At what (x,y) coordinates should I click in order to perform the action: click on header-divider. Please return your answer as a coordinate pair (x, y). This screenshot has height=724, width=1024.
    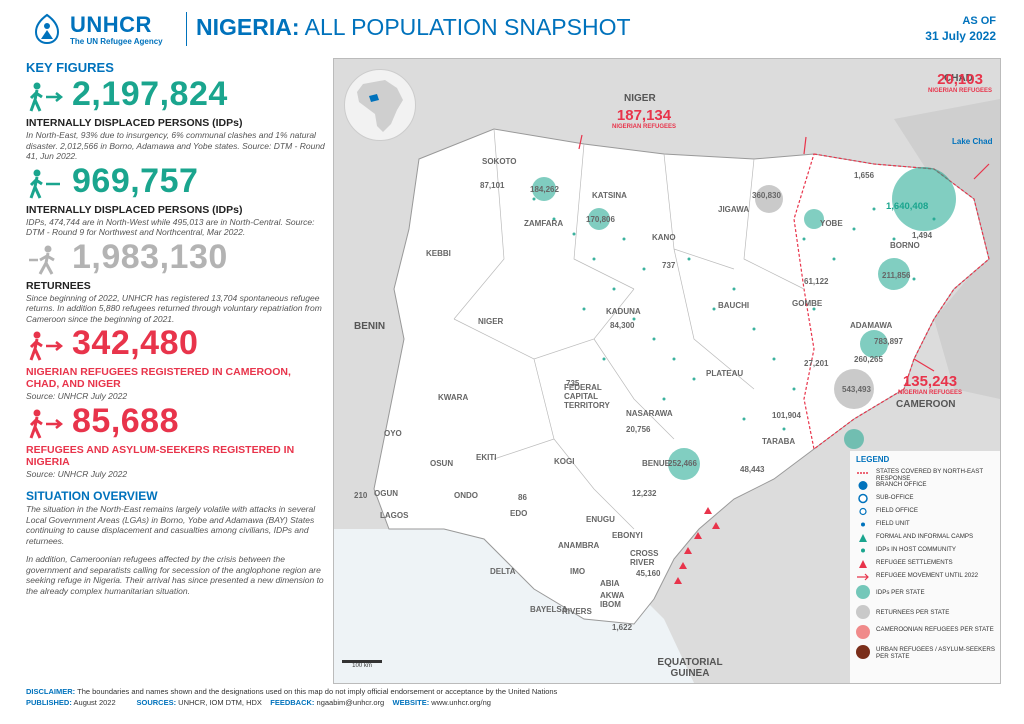
    Looking at the image, I should click on (186, 29).